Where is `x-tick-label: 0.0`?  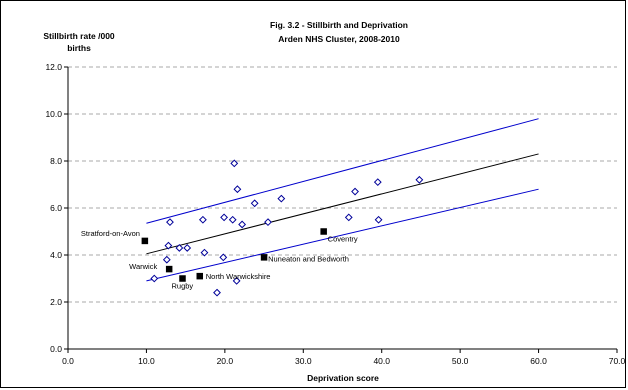
x-tick-label: 0.0 is located at coordinates (68, 361).